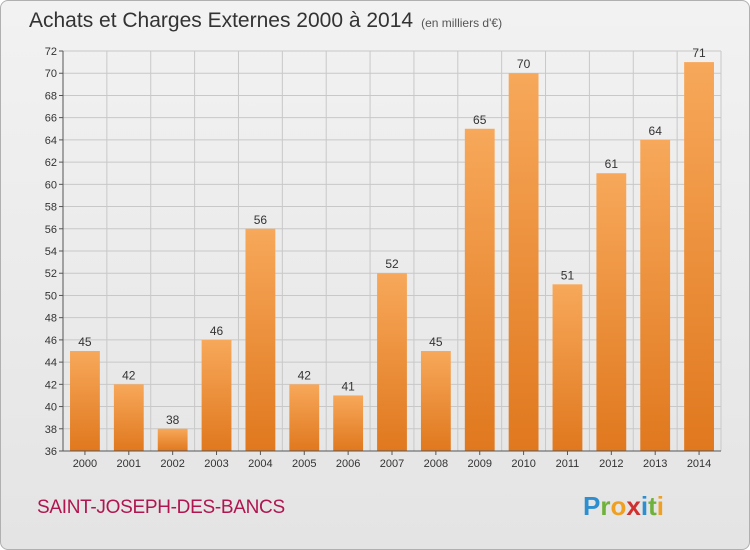 The image size is (750, 550). I want to click on value-label: 71, so click(699, 53).